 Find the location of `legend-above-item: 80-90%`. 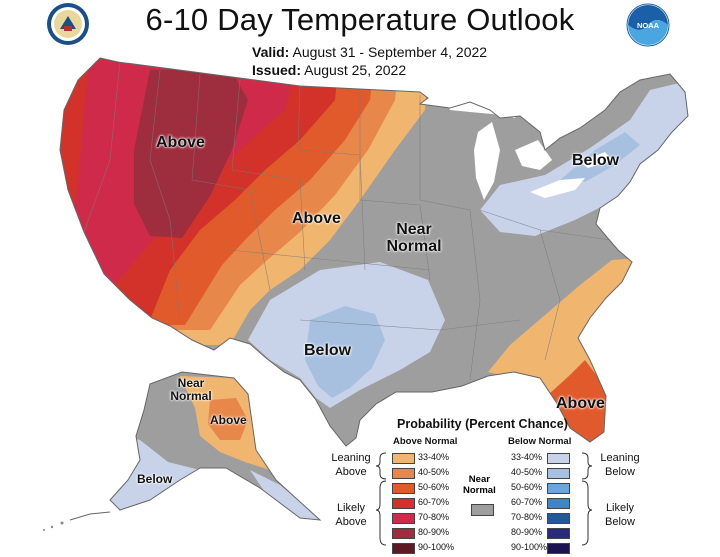

legend-above-item: 80-90% is located at coordinates (360, 532).